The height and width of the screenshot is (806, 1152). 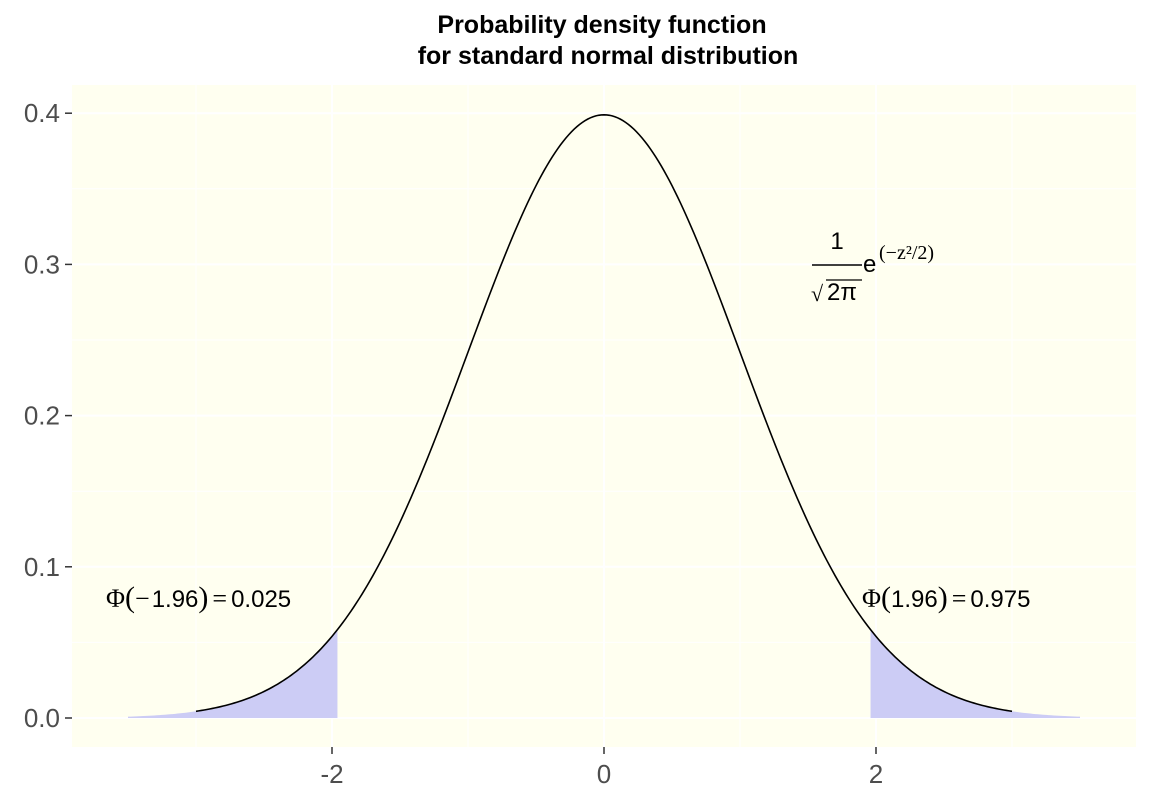 What do you see at coordinates (42, 416) in the screenshot?
I see `y-tick-label: 0.2` at bounding box center [42, 416].